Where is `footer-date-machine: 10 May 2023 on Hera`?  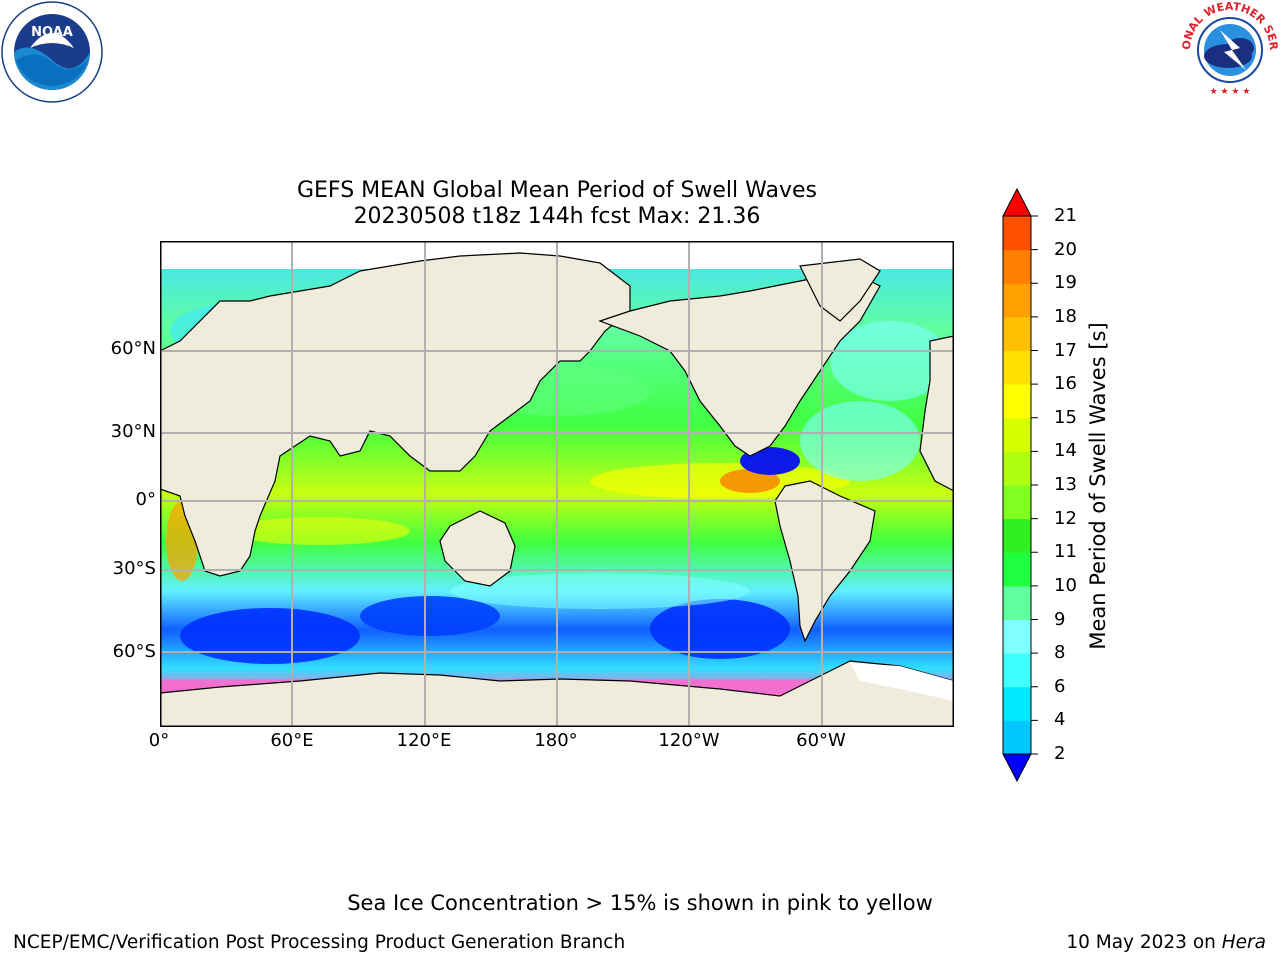
footer-date-machine: 10 May 2023 on Hera is located at coordinates (1166, 942).